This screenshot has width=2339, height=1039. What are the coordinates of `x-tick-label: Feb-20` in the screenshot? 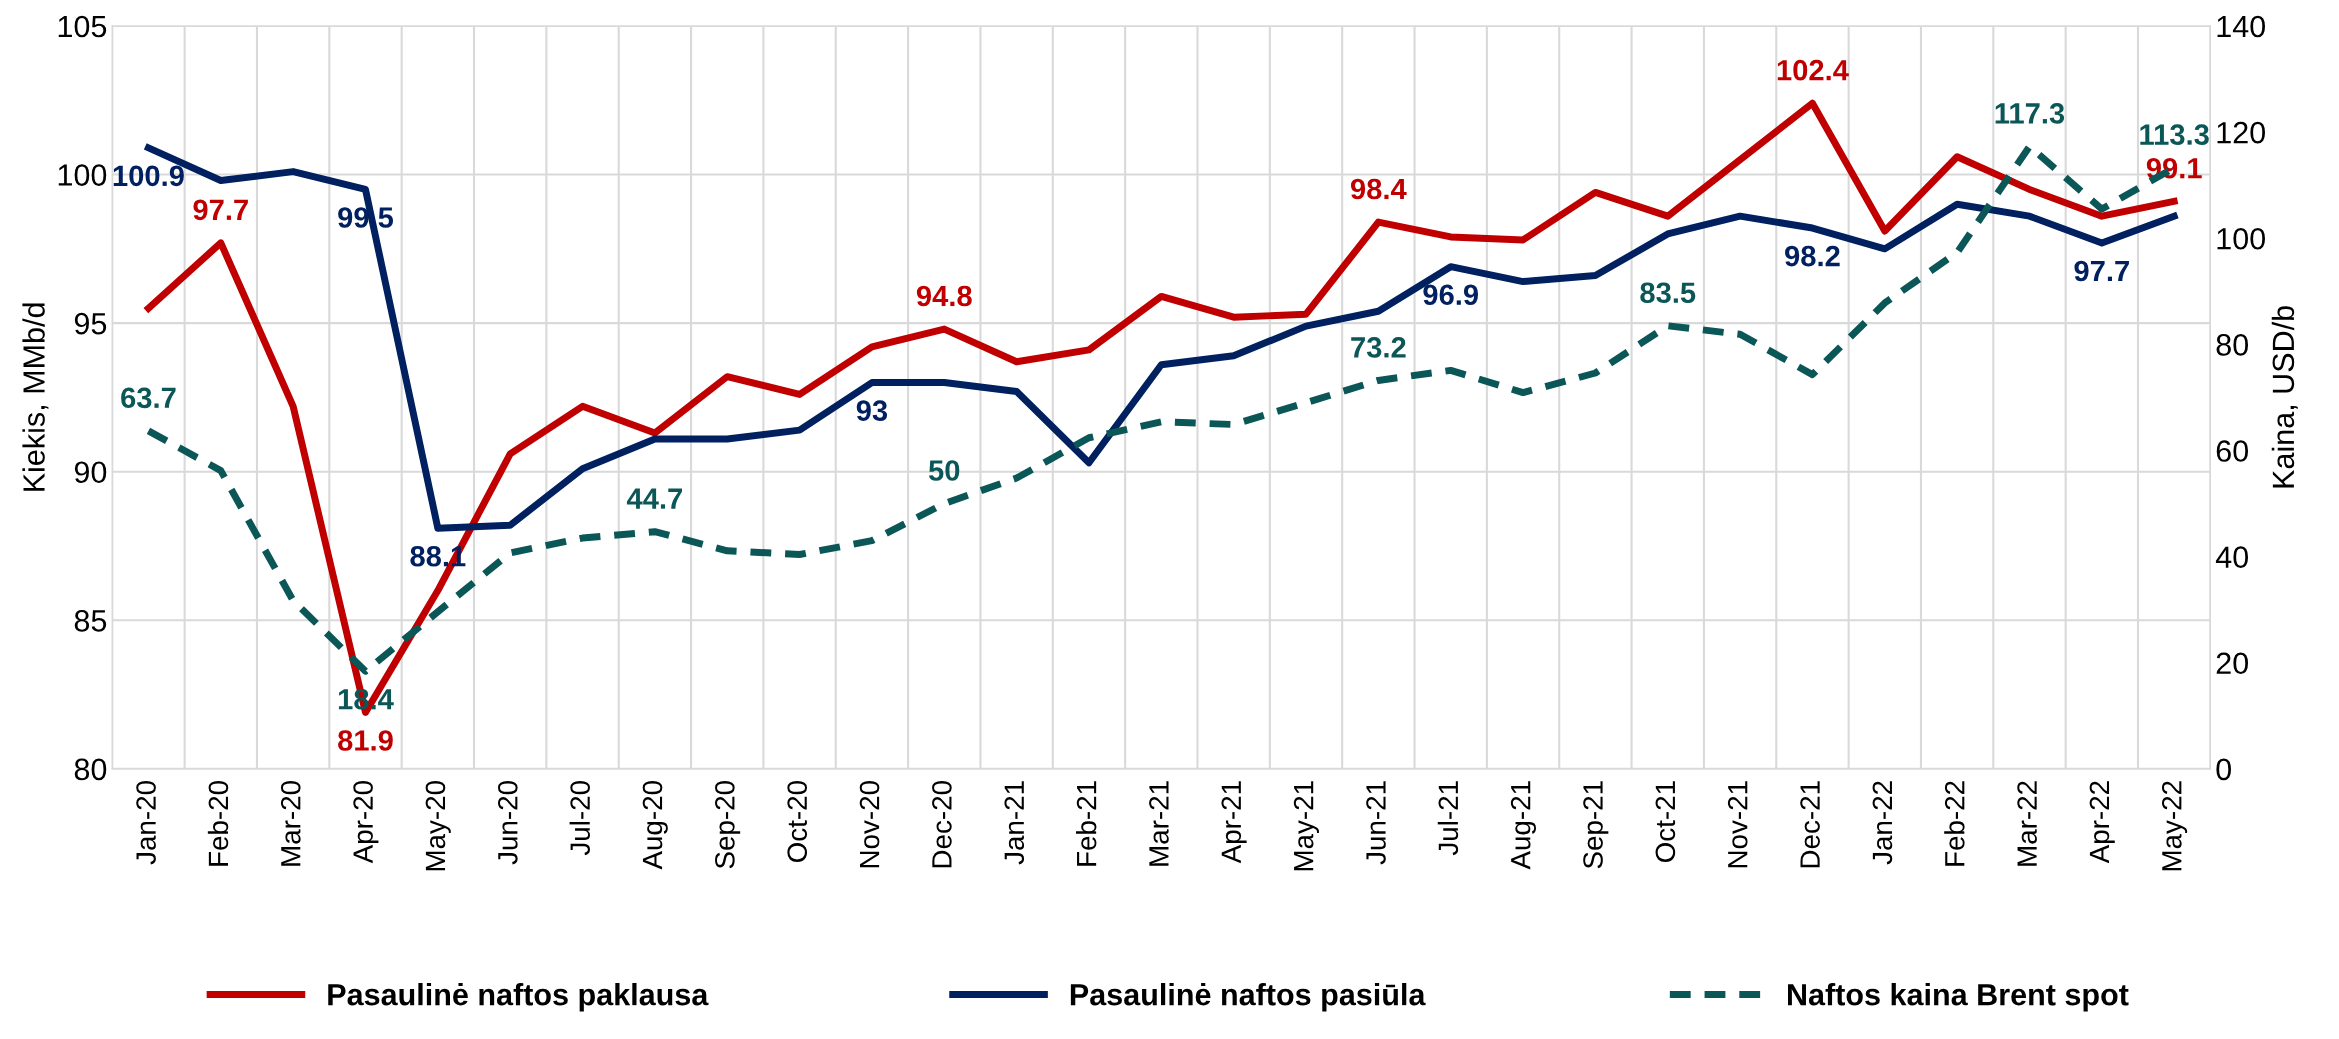 It's located at (218, 823).